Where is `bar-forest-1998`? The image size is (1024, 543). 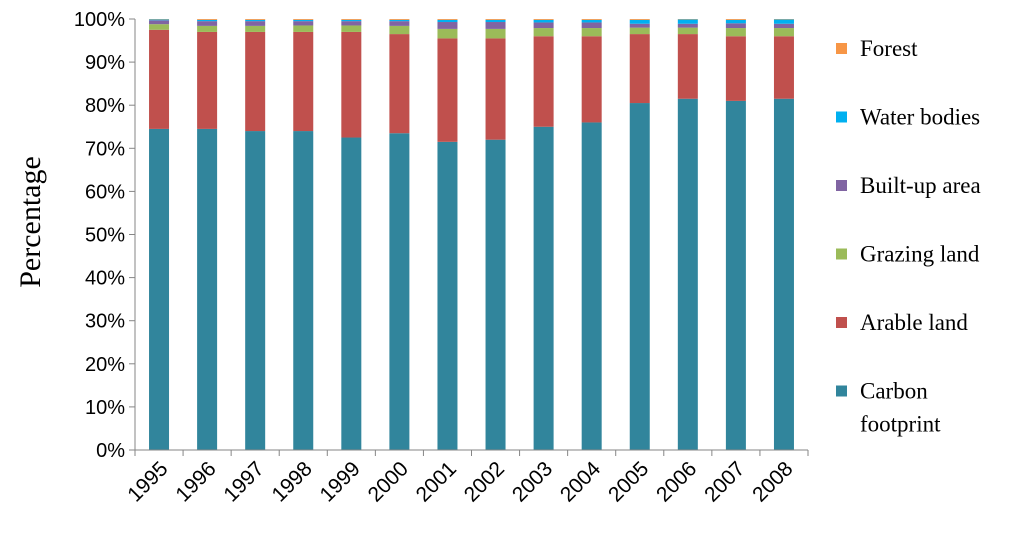
bar-forest-1998 is located at coordinates (303, 19).